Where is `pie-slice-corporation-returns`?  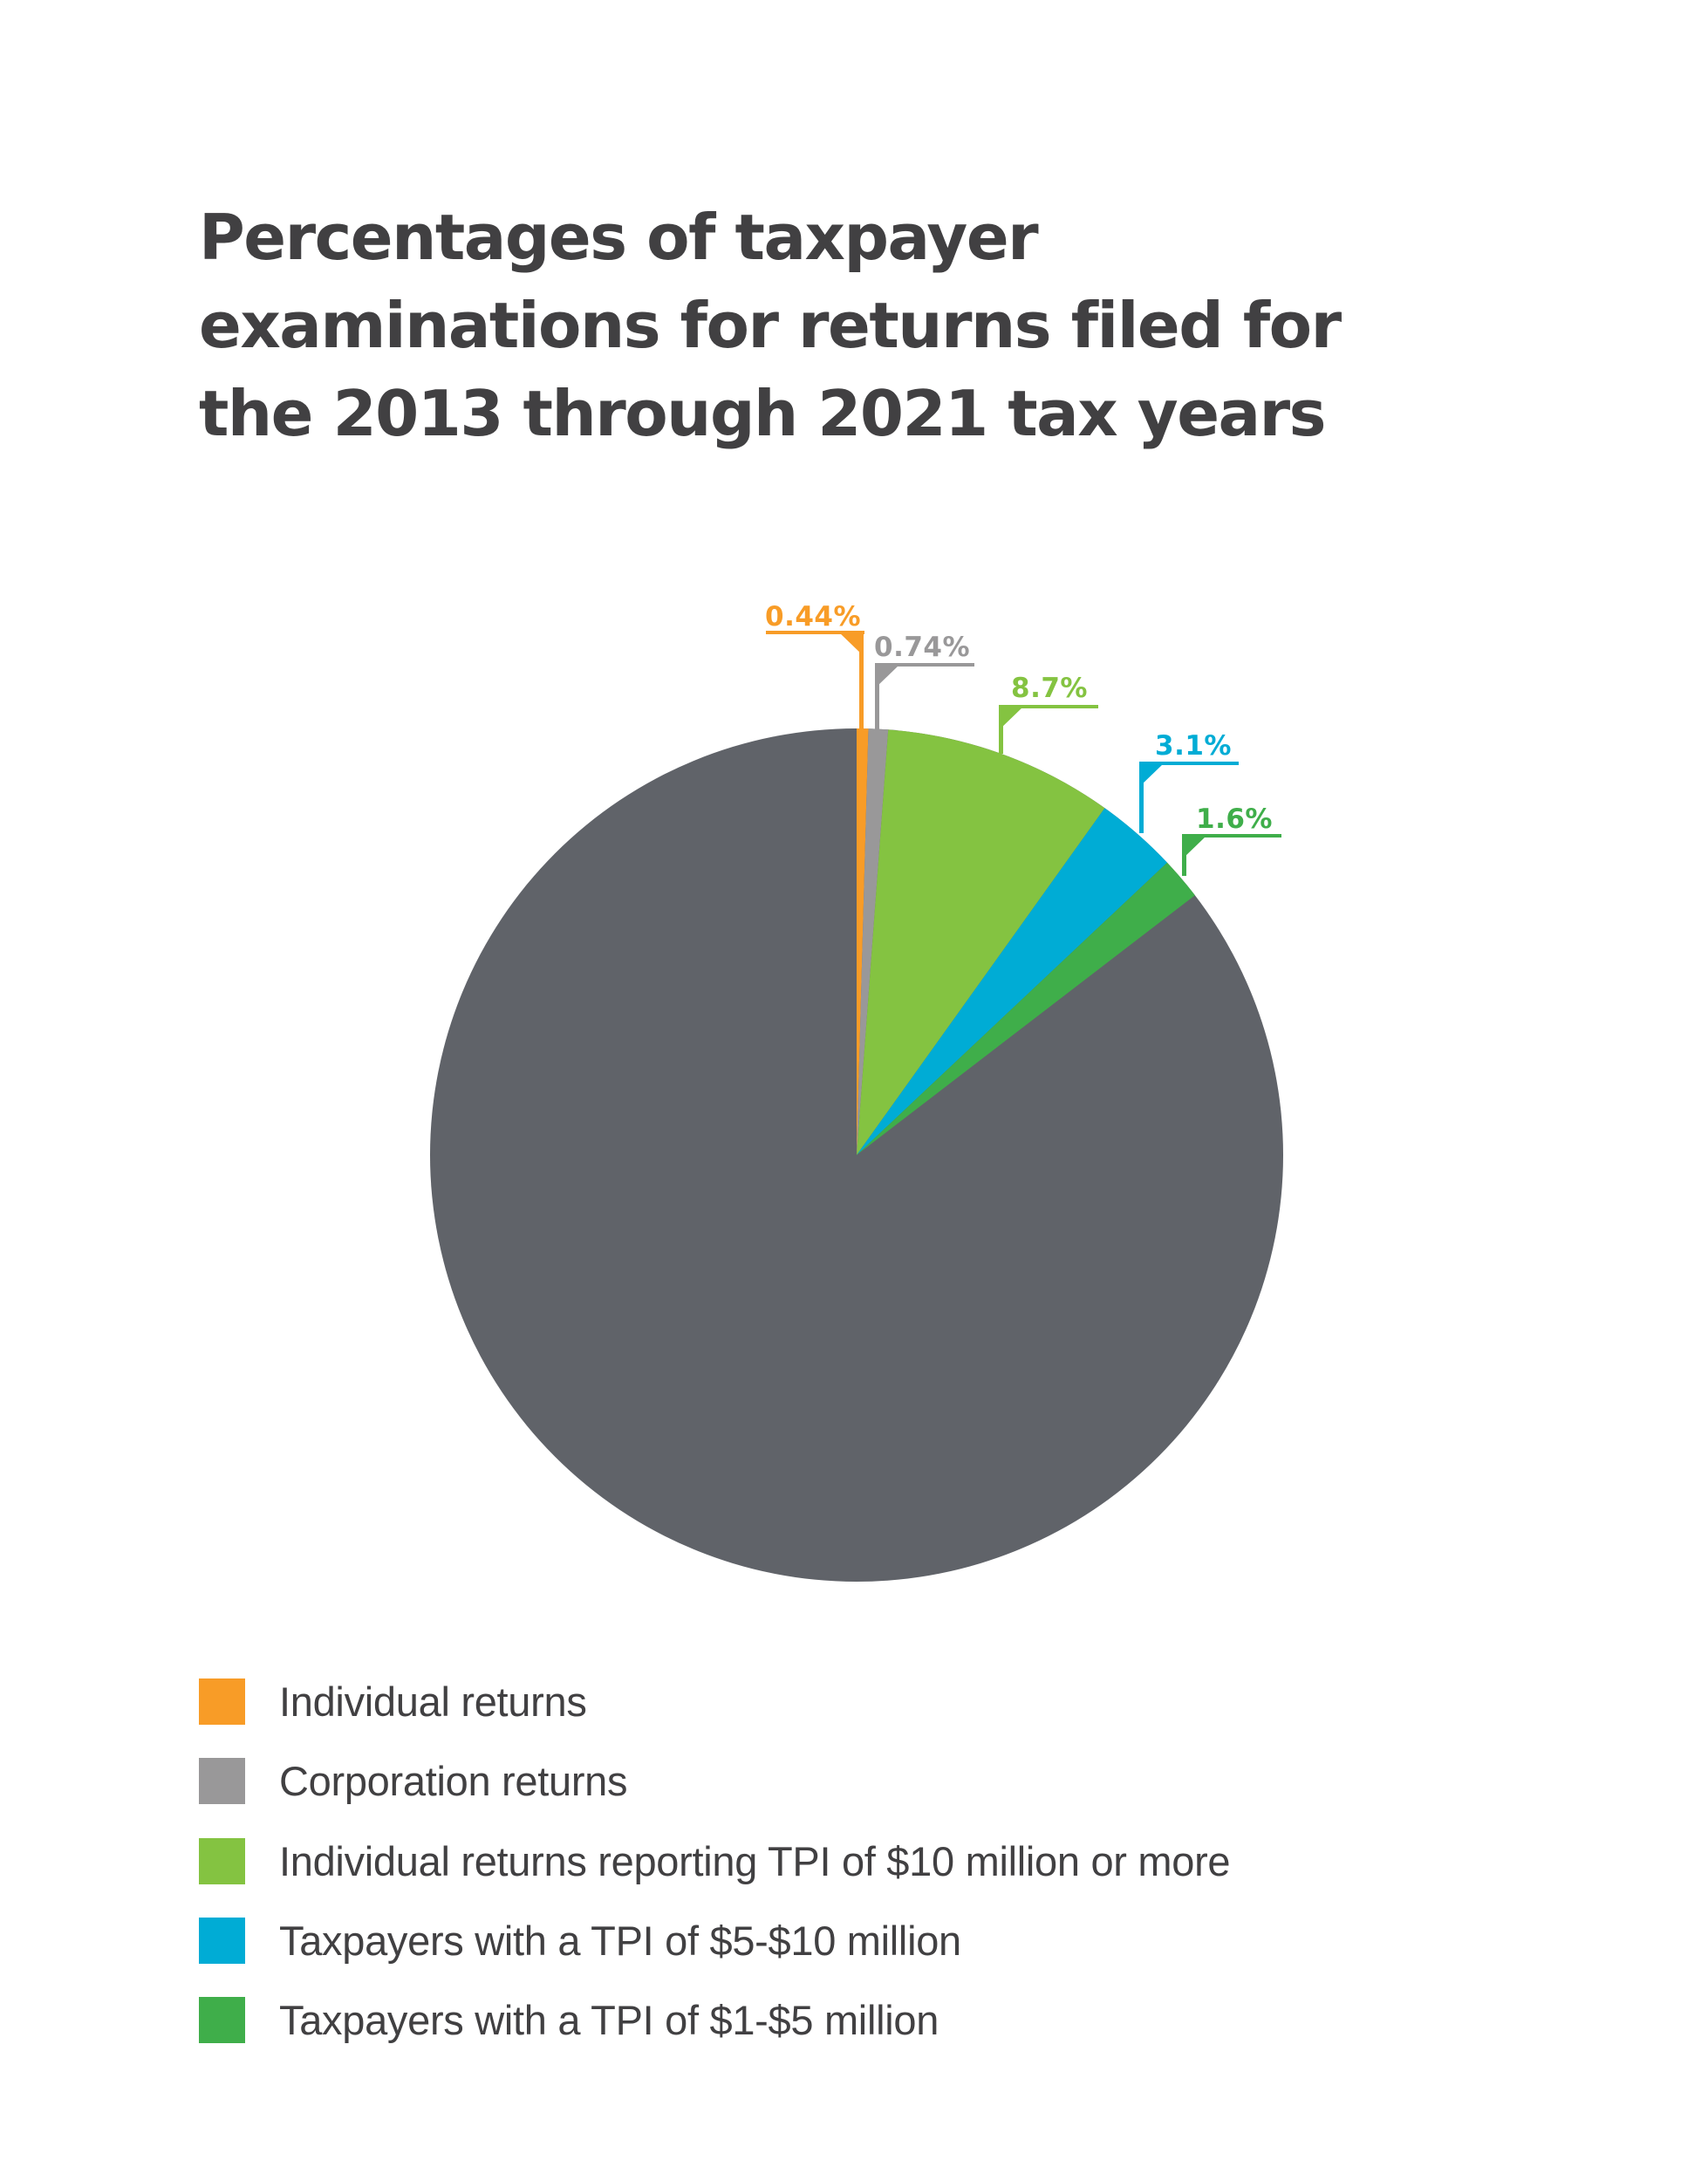
pie-slice-corporation-returns is located at coordinates (873, 941).